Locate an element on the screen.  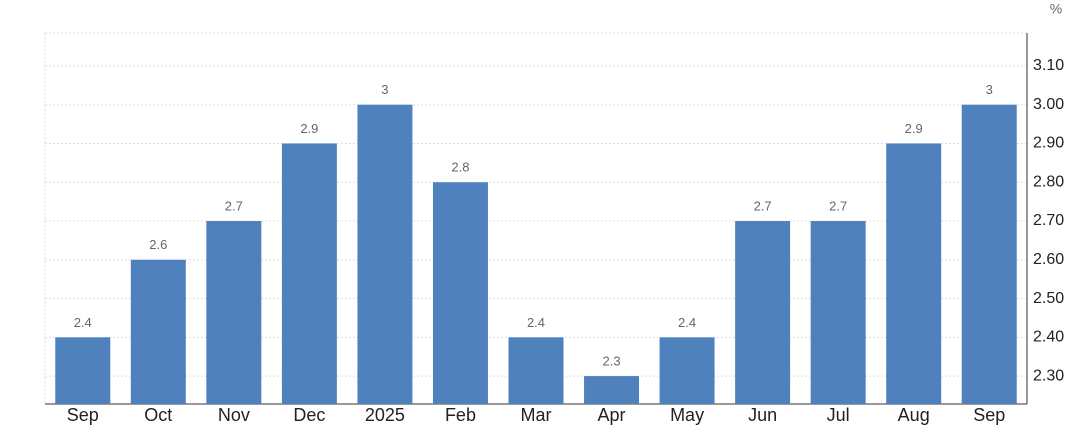
x-tick-label: Apr is located at coordinates (612, 415).